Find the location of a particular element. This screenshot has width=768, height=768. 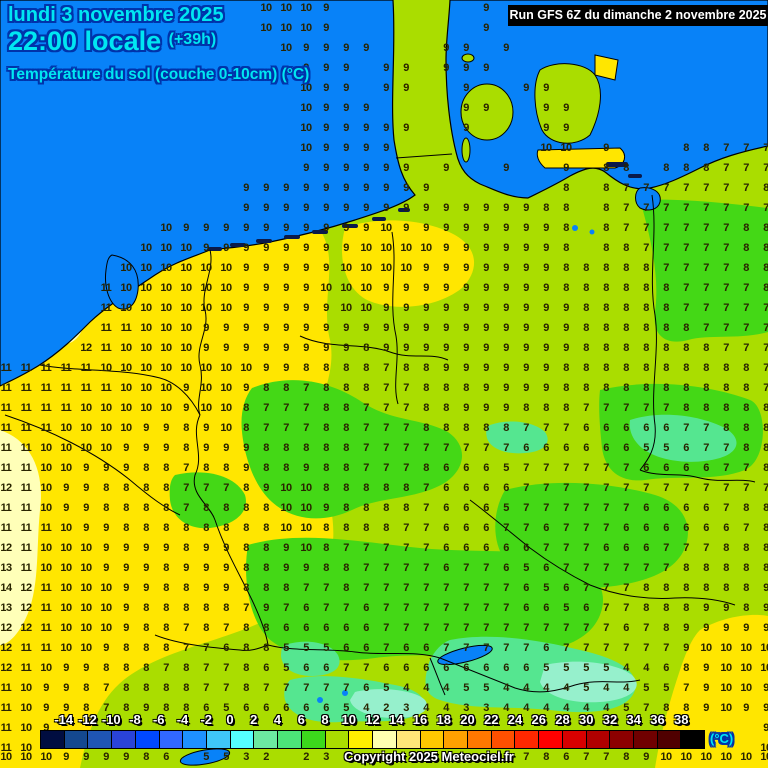

scale-tick-label: 16 is located at coordinates (420, 719).